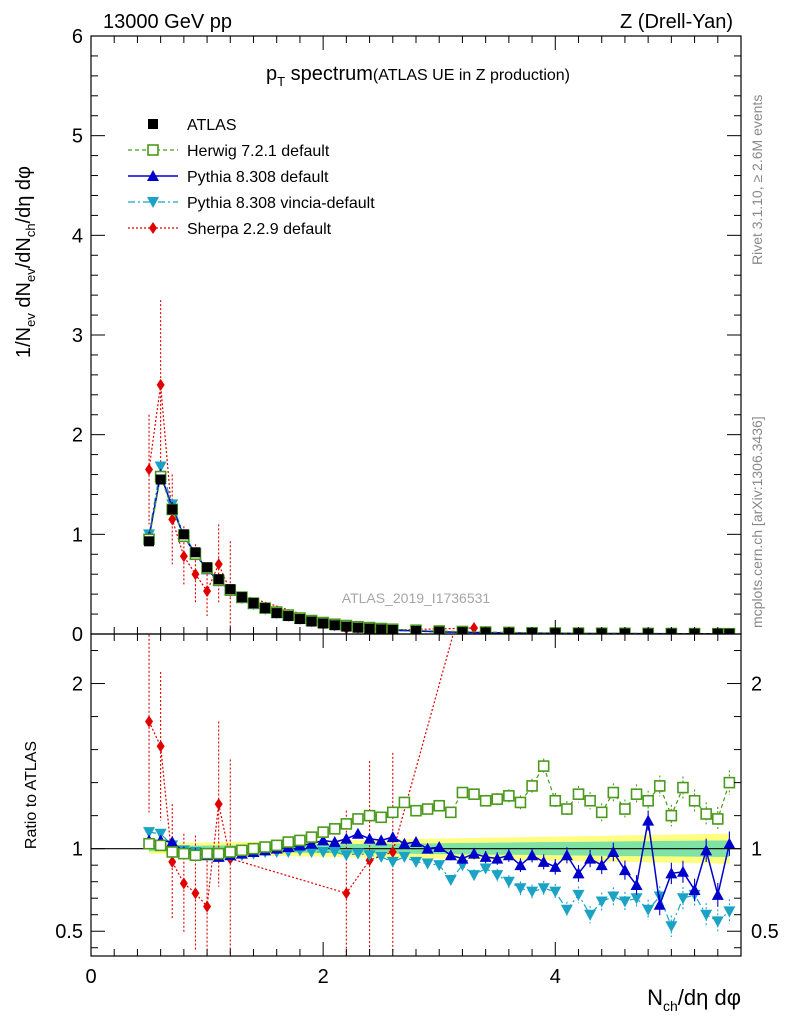 The width and height of the screenshot is (786, 1024). What do you see at coordinates (756, 850) in the screenshot?
I see `ratio-y-tick-label-right: 1` at bounding box center [756, 850].